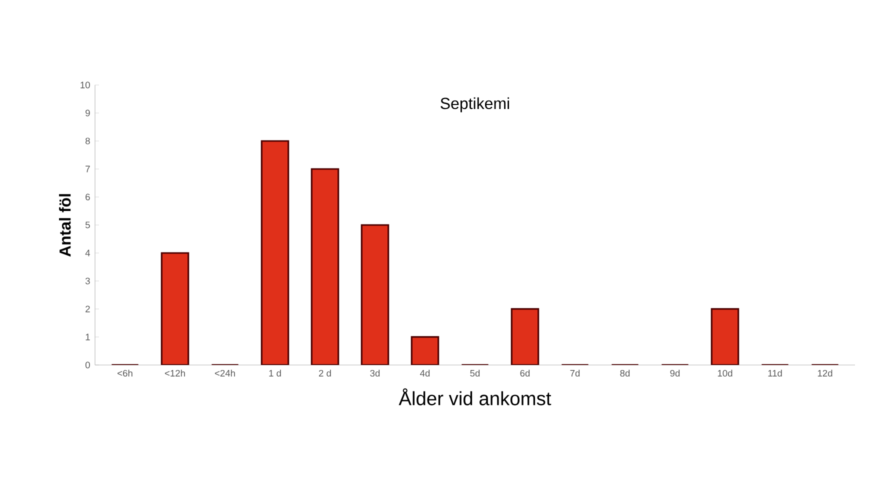  I want to click on y-tick-label: 1, so click(88, 337).